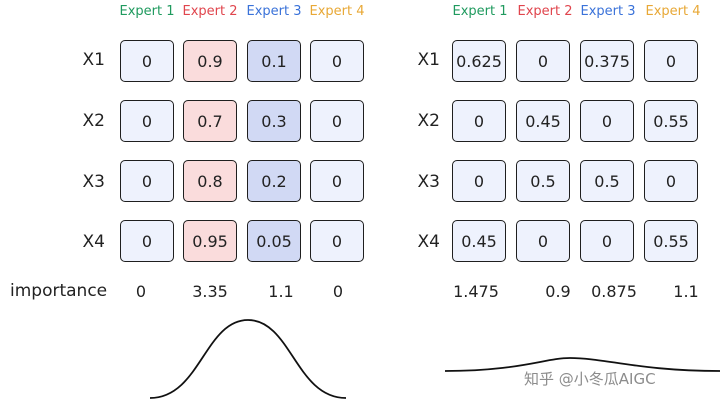 The width and height of the screenshot is (720, 408). I want to click on left-row-label-x1: X1, so click(93, 60).